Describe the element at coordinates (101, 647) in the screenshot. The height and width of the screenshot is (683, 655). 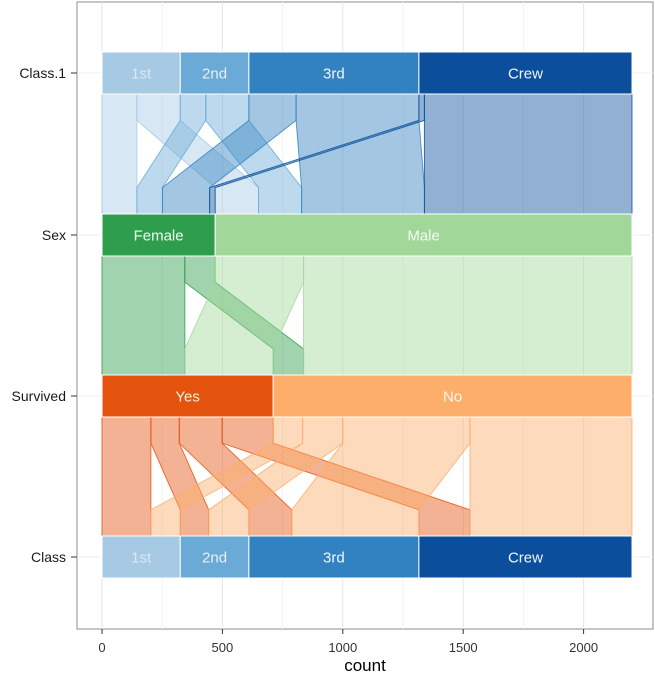
I see `x-tick-label: 0` at that location.